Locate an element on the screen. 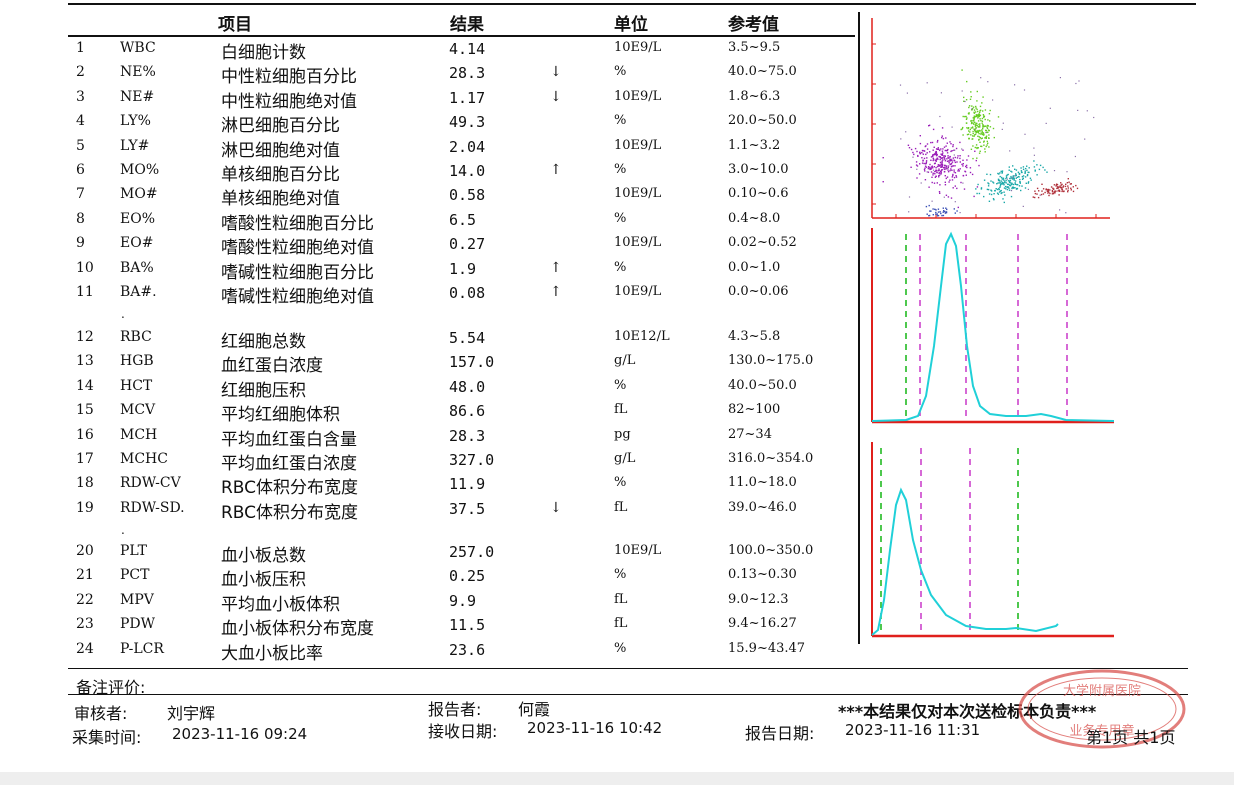 The height and width of the screenshot is (785, 1234). test-value: 14.0 is located at coordinates (467, 171).